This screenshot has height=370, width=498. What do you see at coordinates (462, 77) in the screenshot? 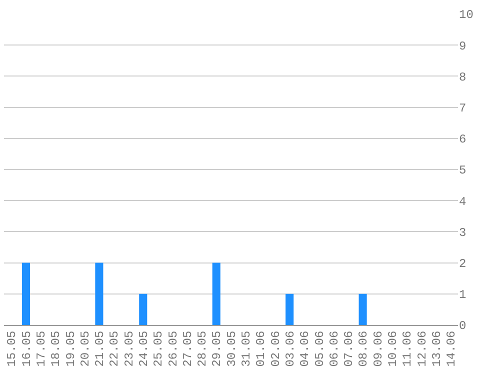
I see `y-tick-label: 8` at bounding box center [462, 77].